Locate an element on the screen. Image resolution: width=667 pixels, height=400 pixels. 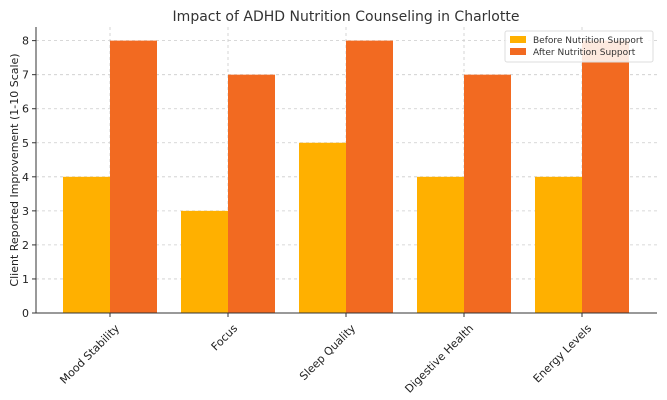
y-tick-label: 3 is located at coordinates (25, 211).